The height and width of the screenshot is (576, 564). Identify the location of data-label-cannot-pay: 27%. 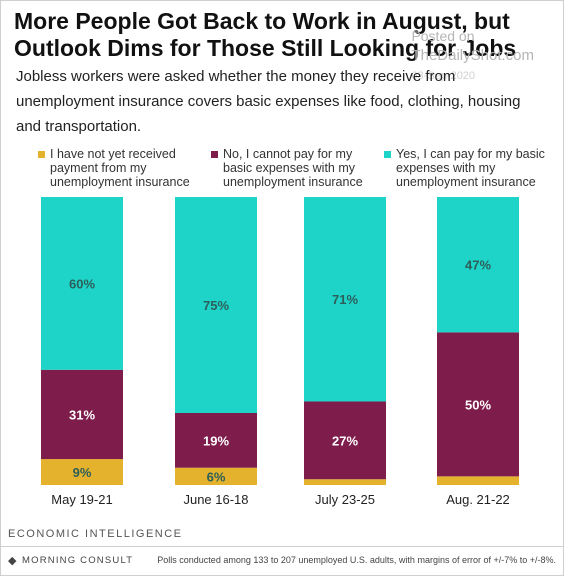
(345, 440).